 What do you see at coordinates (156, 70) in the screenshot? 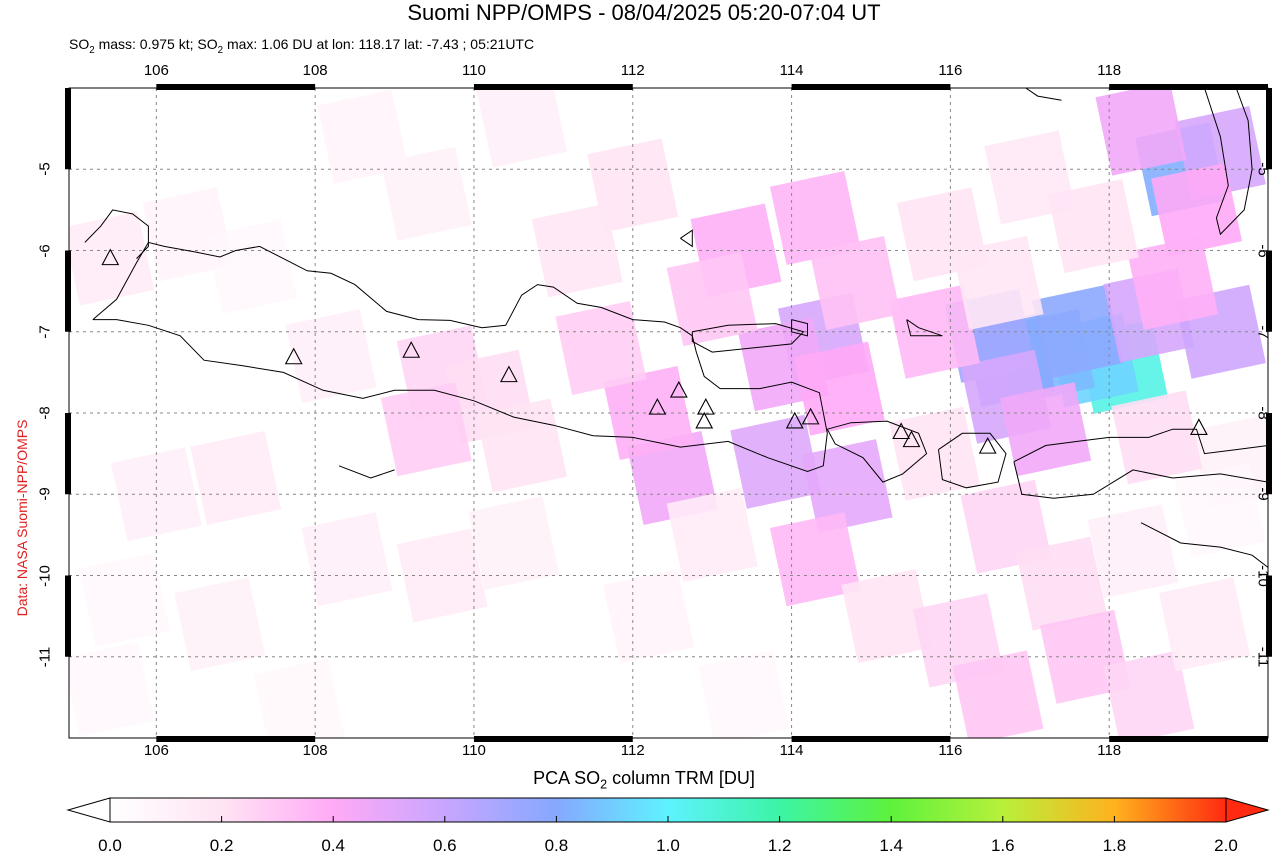
I see `x-tick-label-top: 106` at bounding box center [156, 70].